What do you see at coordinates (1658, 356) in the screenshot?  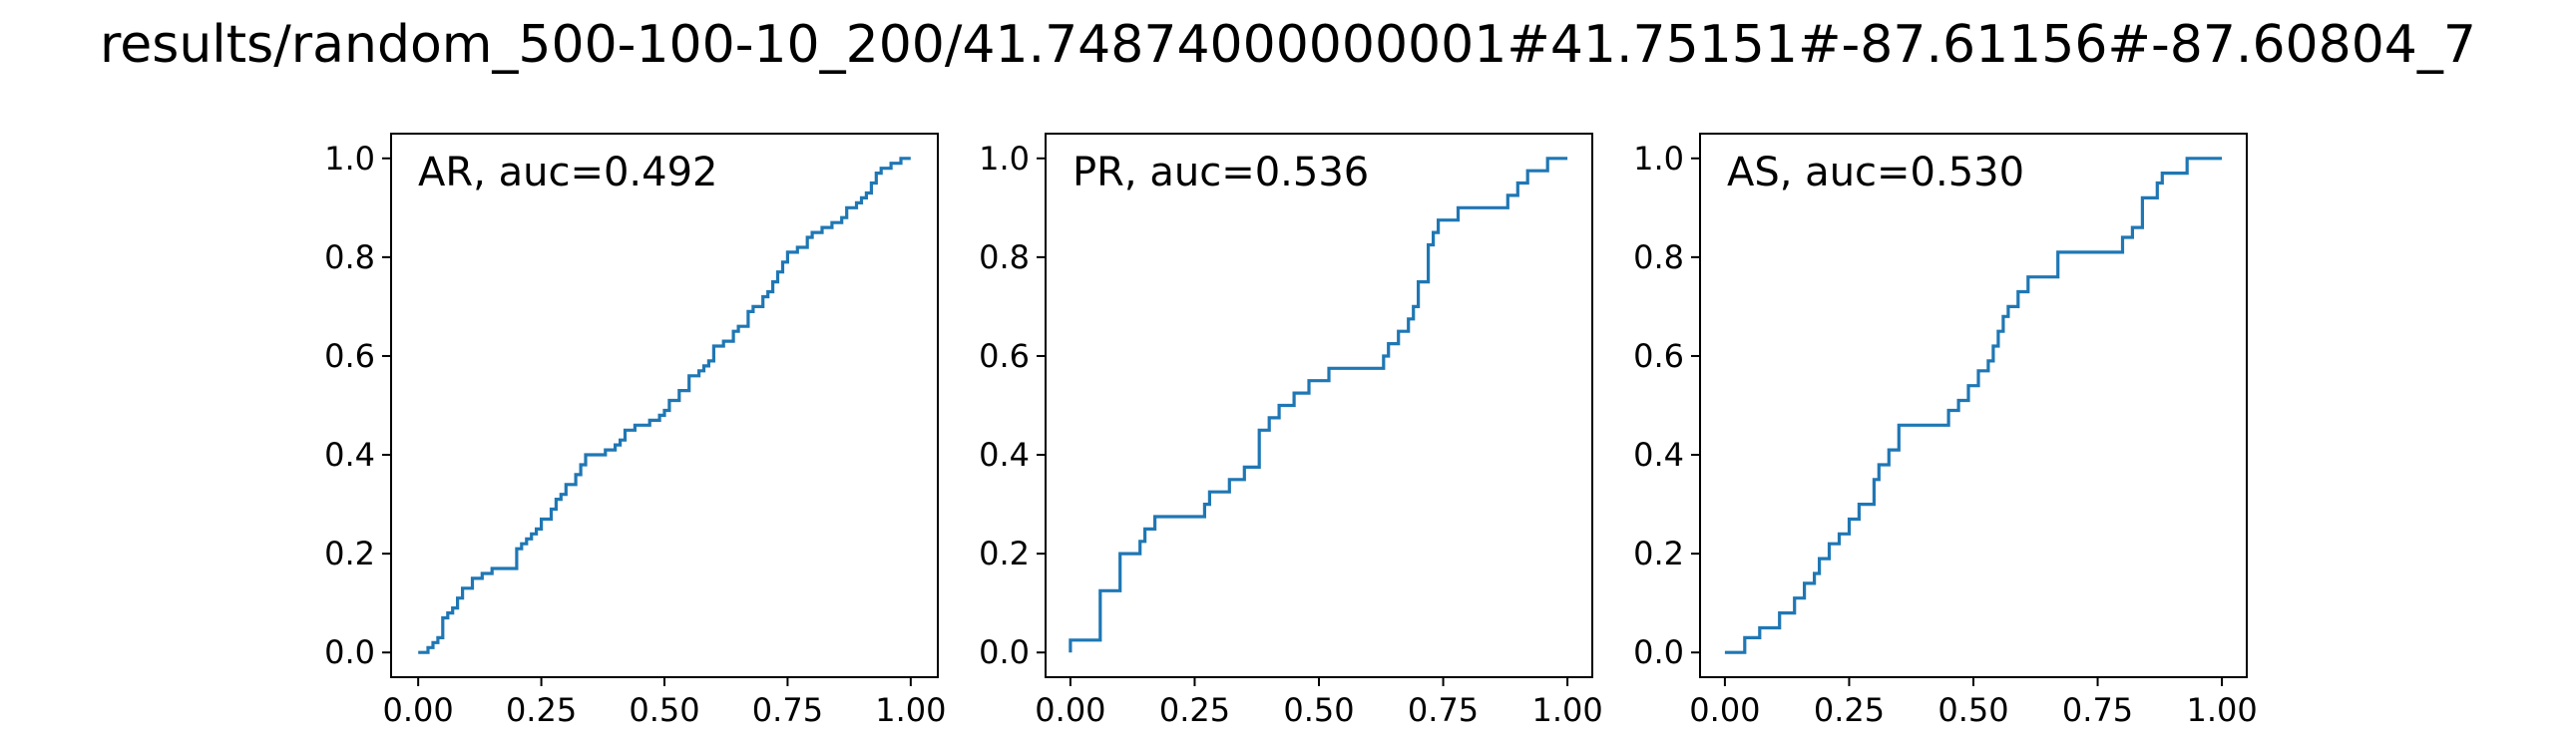 I see `y-tick-label-as-3: 0.6` at bounding box center [1658, 356].